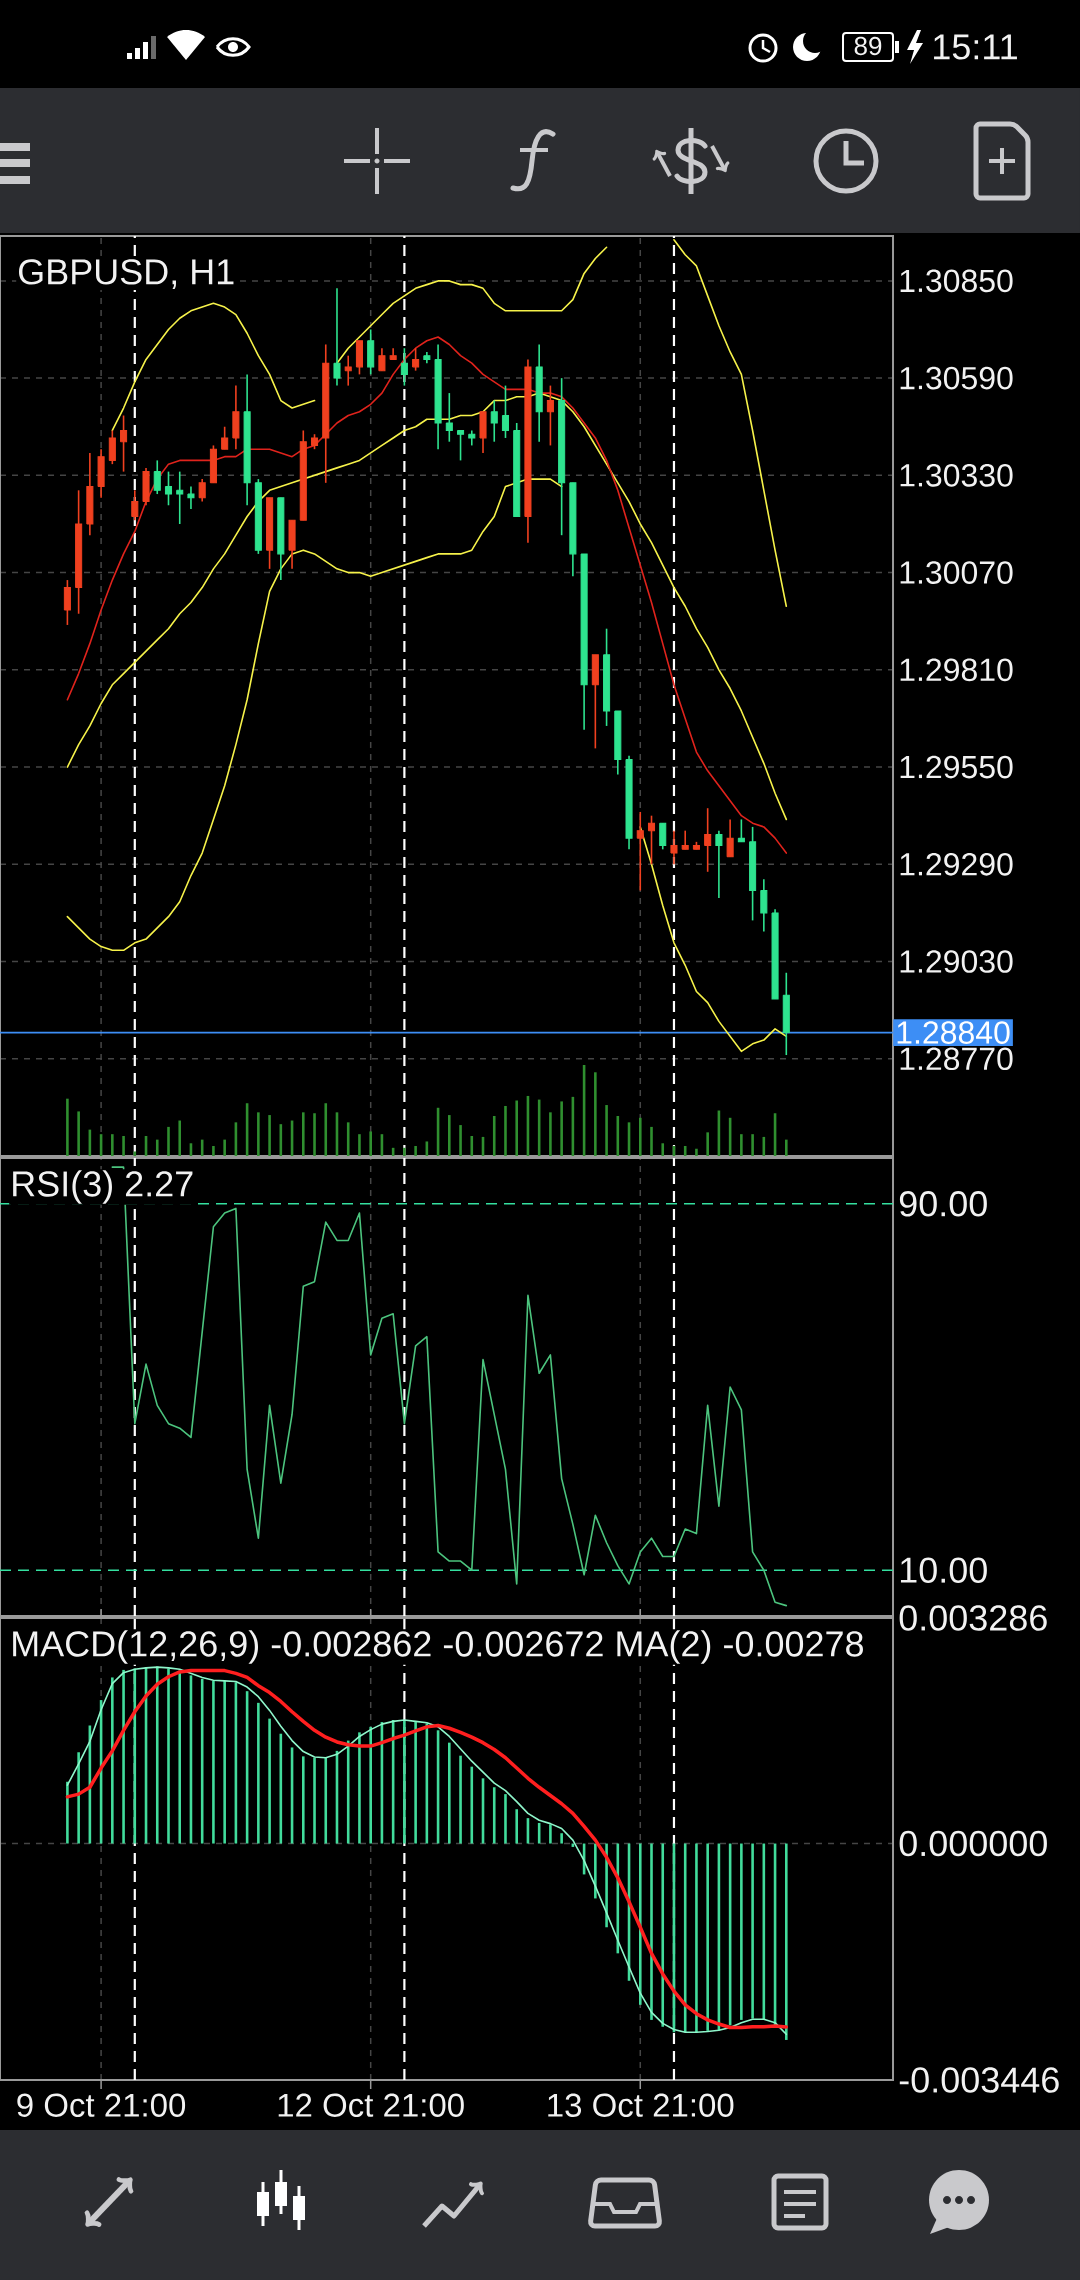 The width and height of the screenshot is (1080, 2280). I want to click on y-tick-label: 1.30330, so click(956, 475).